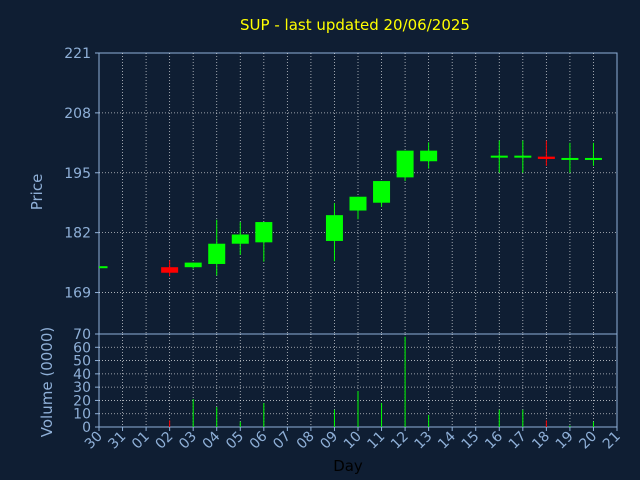  What do you see at coordinates (82, 401) in the screenshot?
I see `volume-y-tick-label: 20` at bounding box center [82, 401].